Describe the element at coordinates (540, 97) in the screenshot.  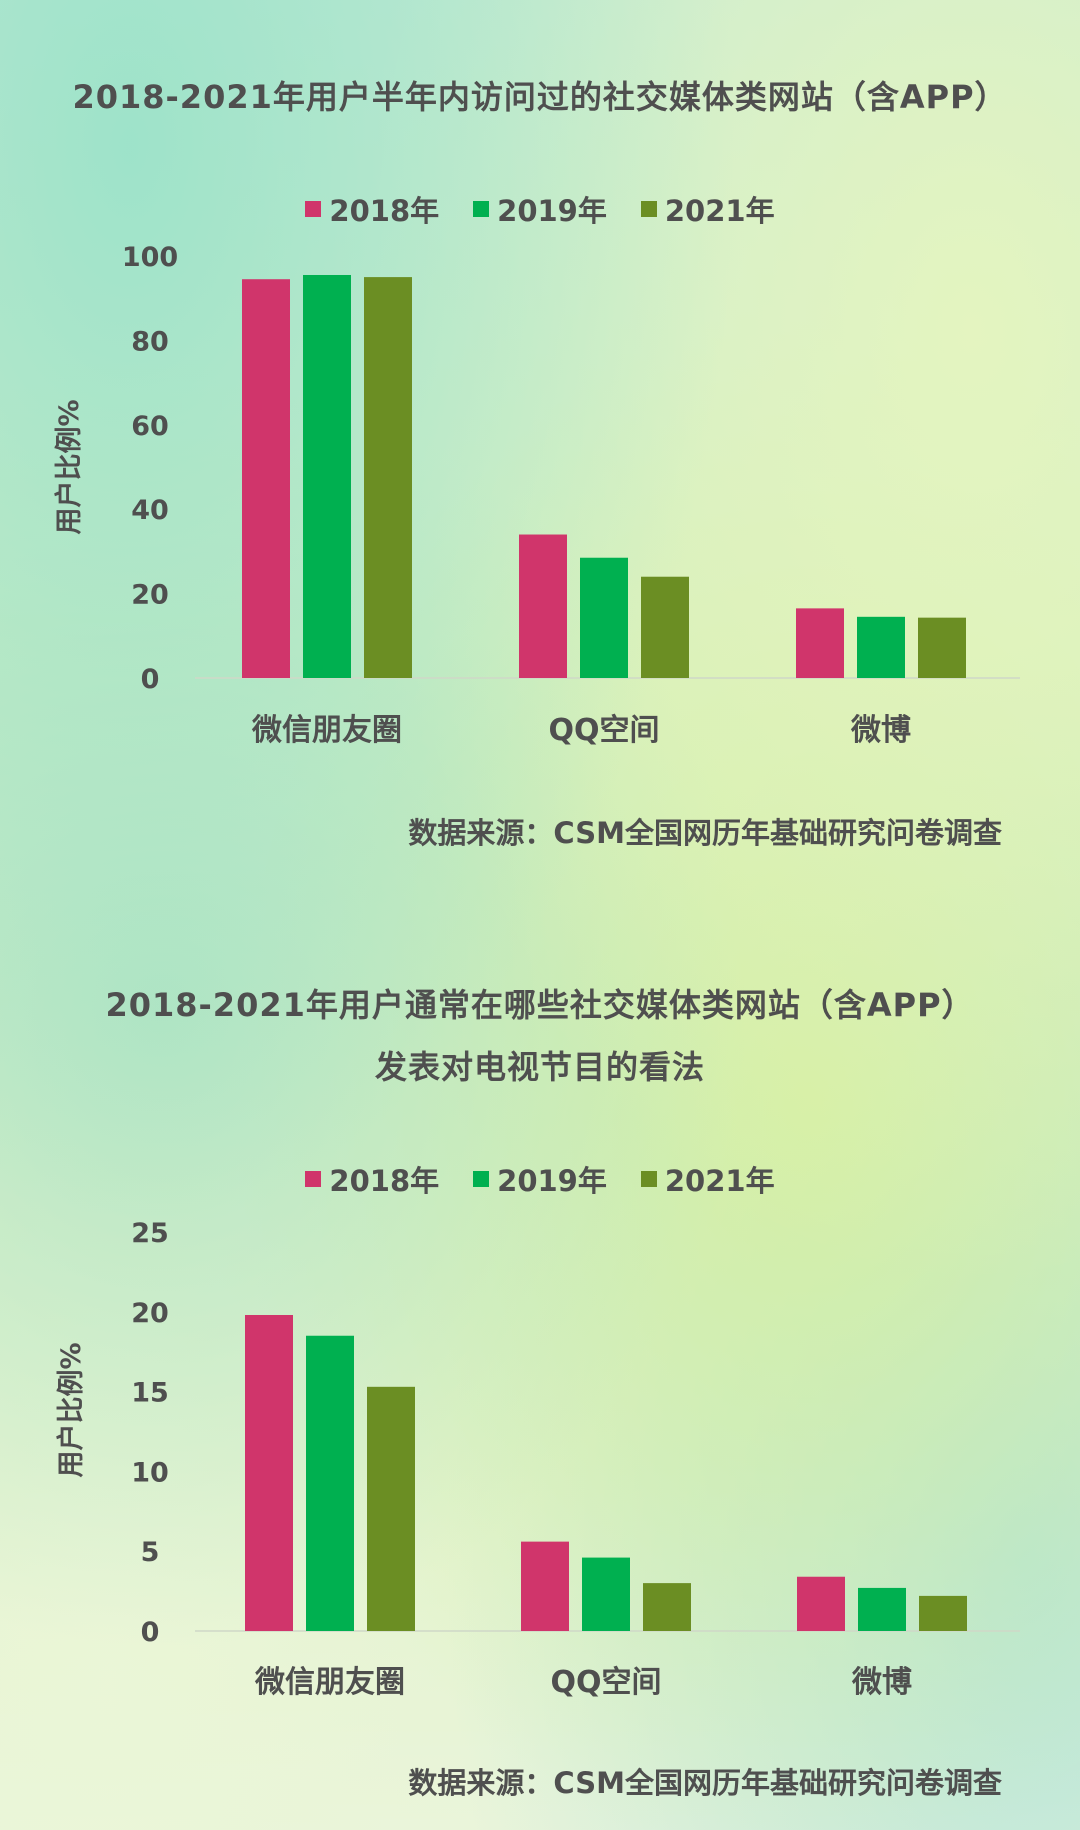
I see `chart-title: 2018-2021年用户半年内访问过的社交媒体类网站（含APP）` at that location.